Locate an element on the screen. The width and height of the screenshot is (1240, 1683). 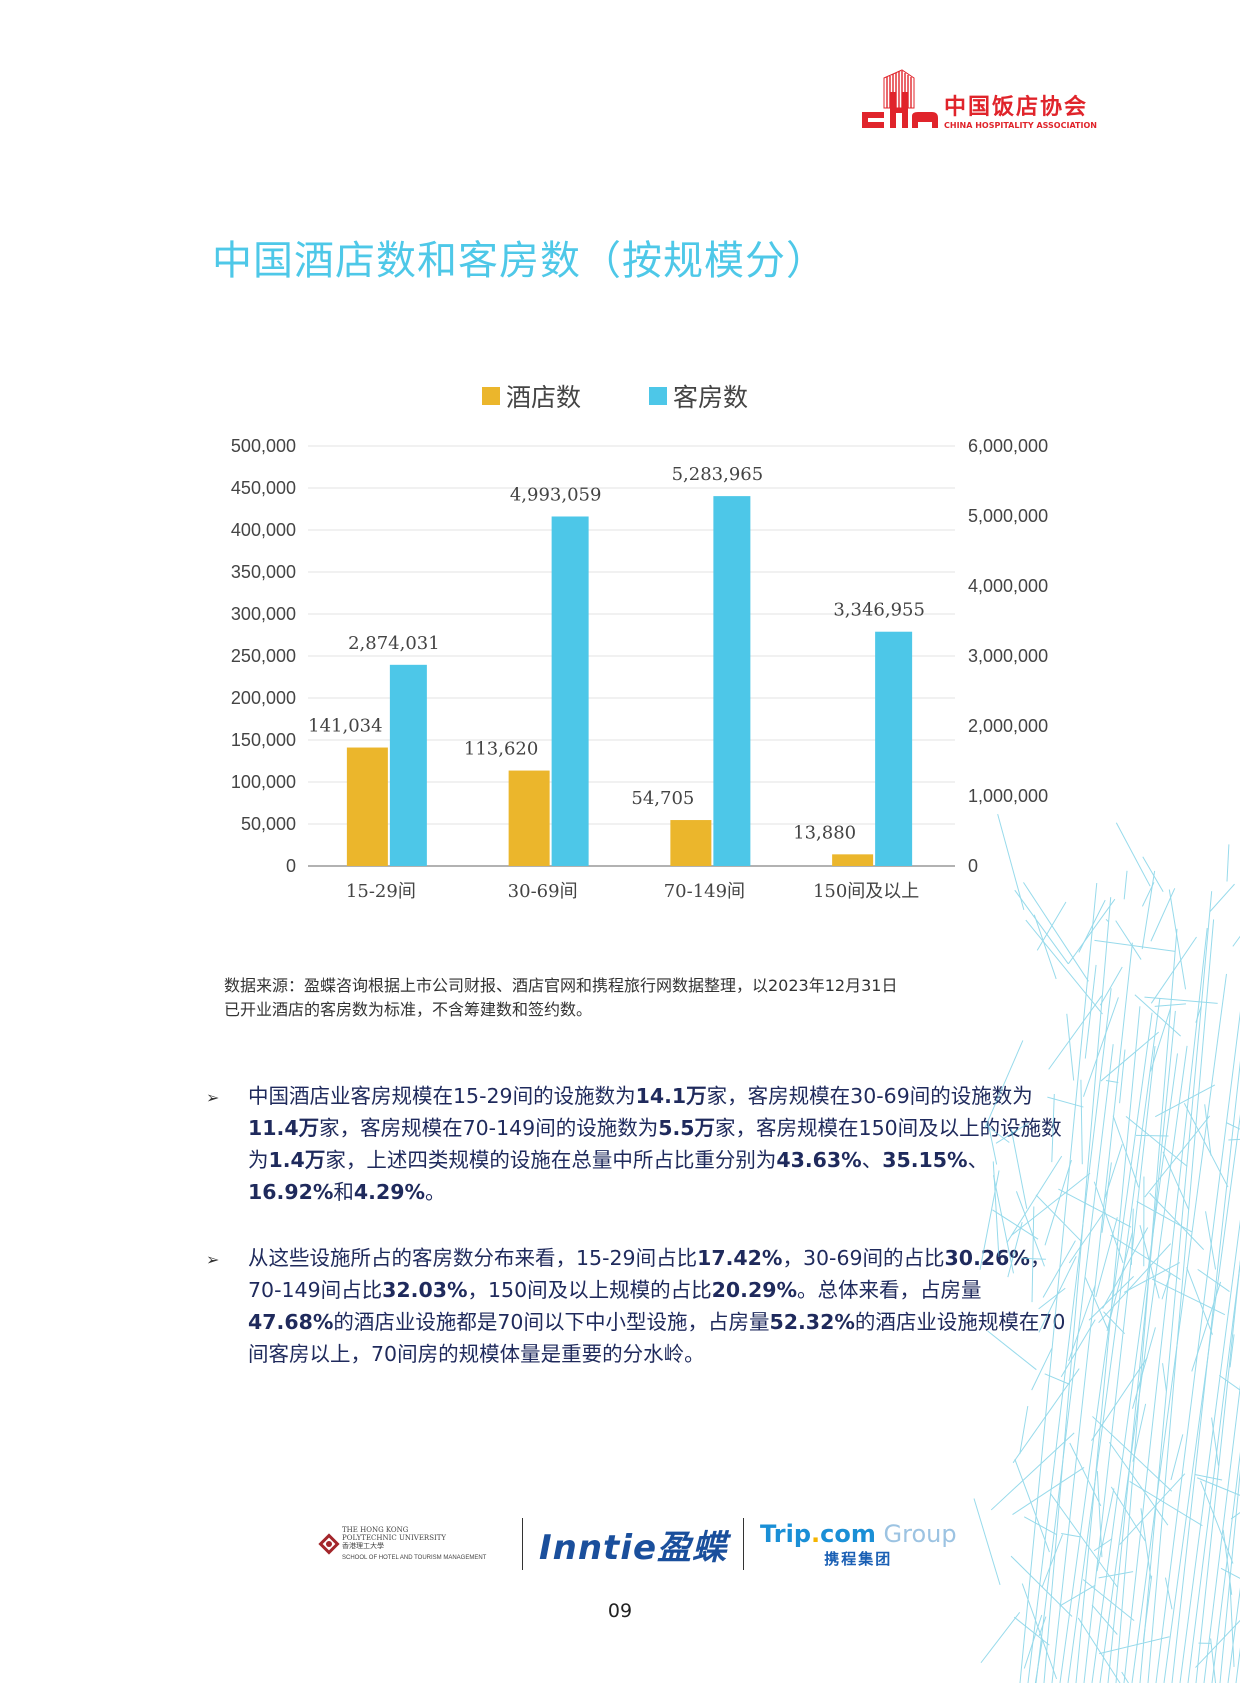
cha-building-logo-icon is located at coordinates (900, 100).